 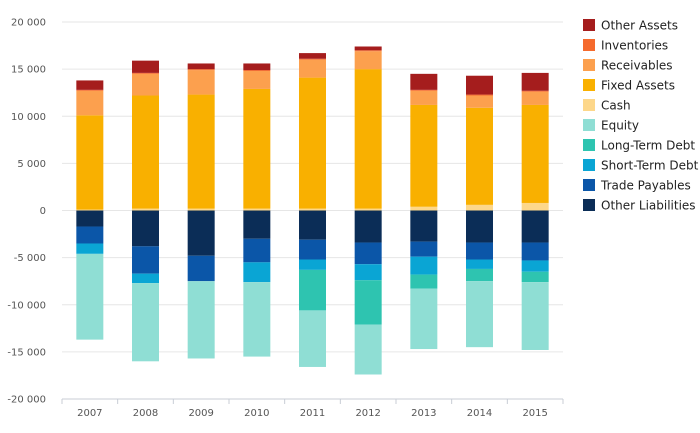 I want to click on y-tick-label: 5 000, so click(x=31, y=164).